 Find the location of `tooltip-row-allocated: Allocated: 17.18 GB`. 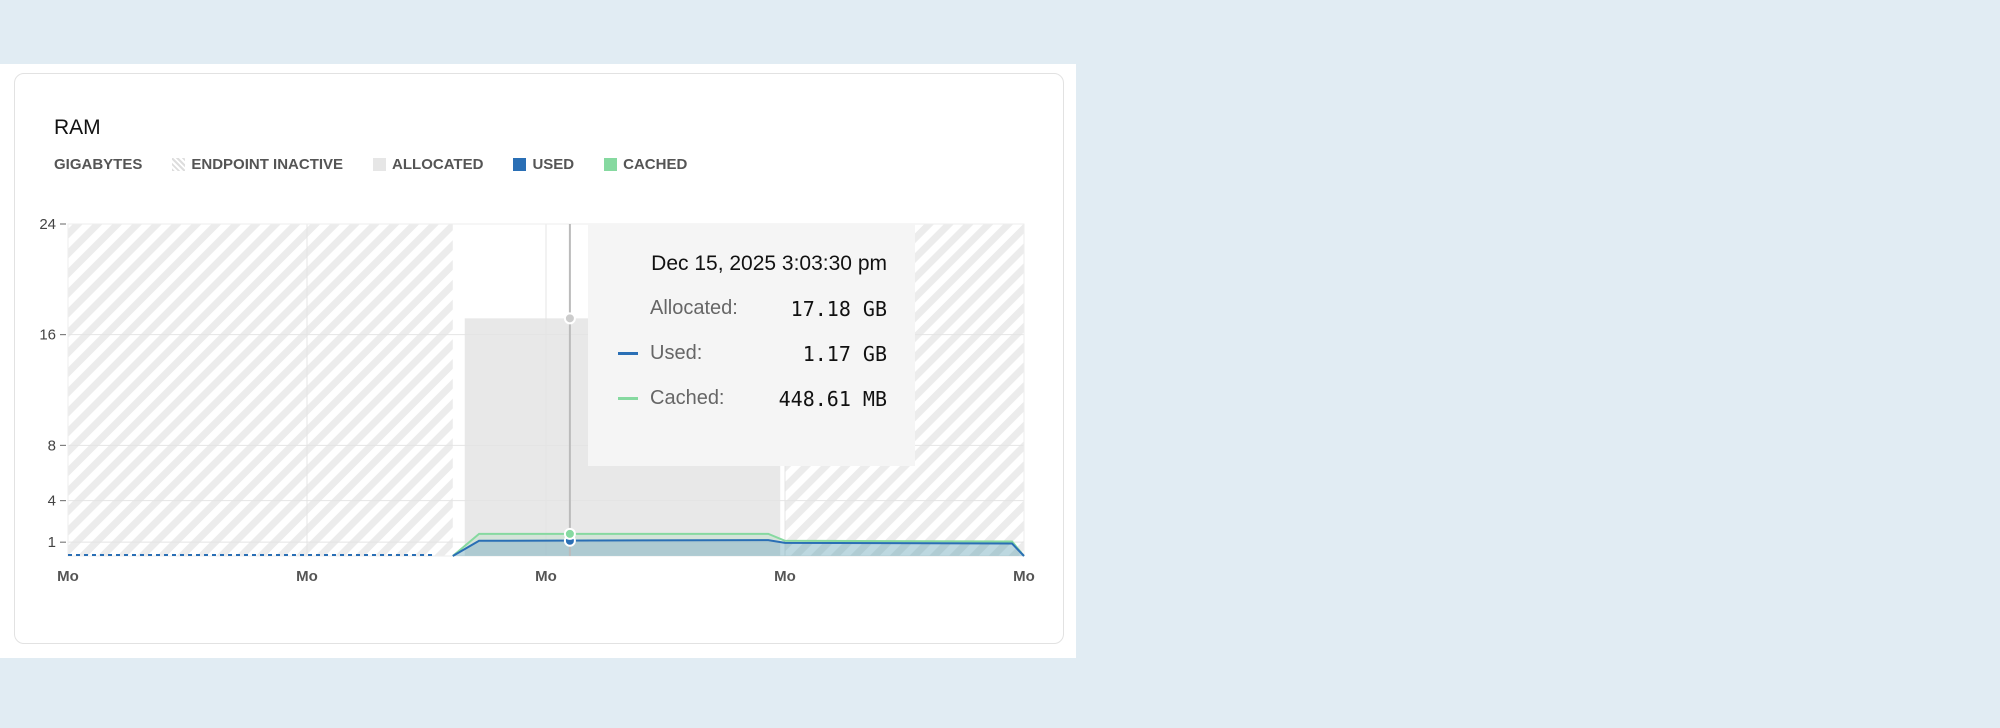

tooltip-row-allocated: Allocated: 17.18 GB is located at coordinates (768, 308).